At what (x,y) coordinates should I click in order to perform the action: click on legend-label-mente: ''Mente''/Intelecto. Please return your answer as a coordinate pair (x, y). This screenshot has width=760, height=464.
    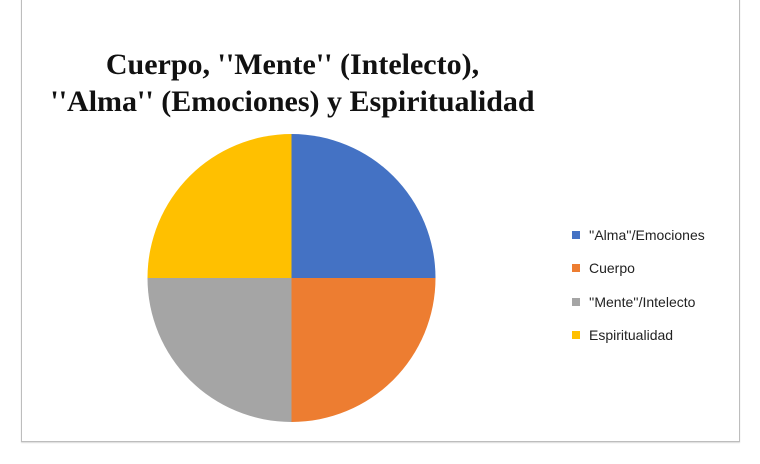
    Looking at the image, I should click on (642, 301).